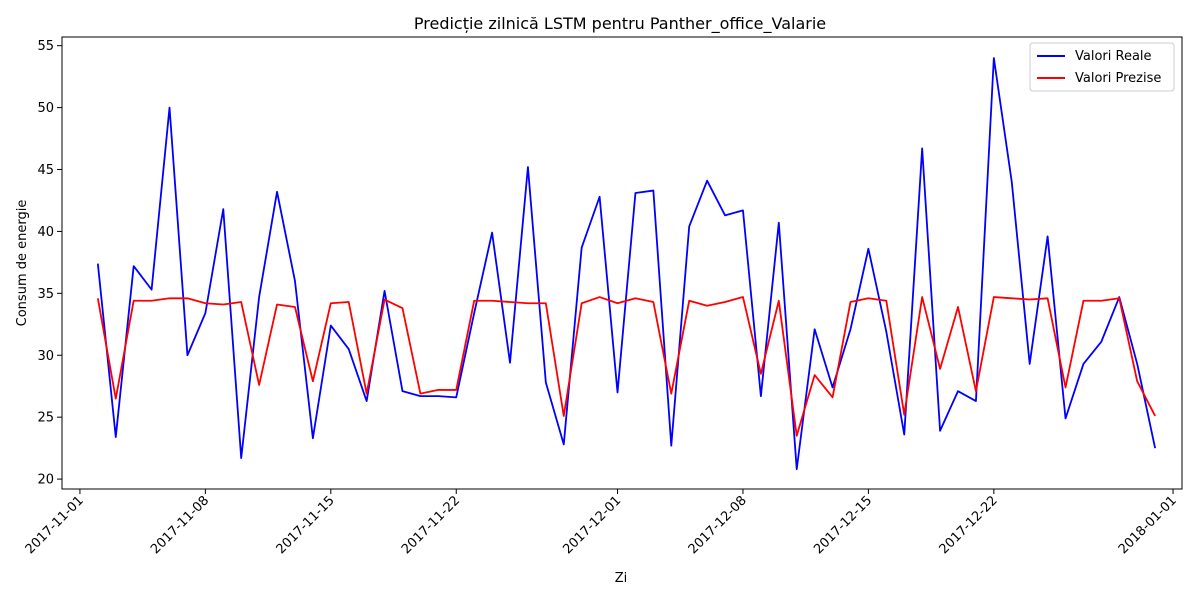 The height and width of the screenshot is (600, 1200). I want to click on x-tick-label: 2017-12-15, so click(843, 525).